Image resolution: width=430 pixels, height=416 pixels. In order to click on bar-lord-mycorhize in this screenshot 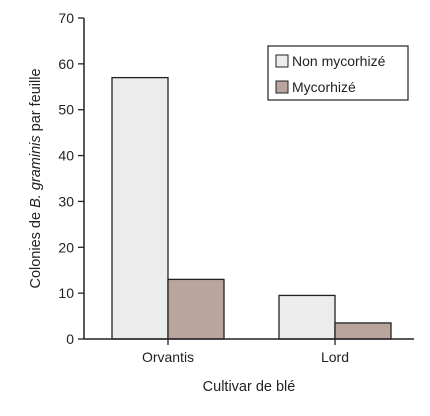, I will do `click(363, 331)`.